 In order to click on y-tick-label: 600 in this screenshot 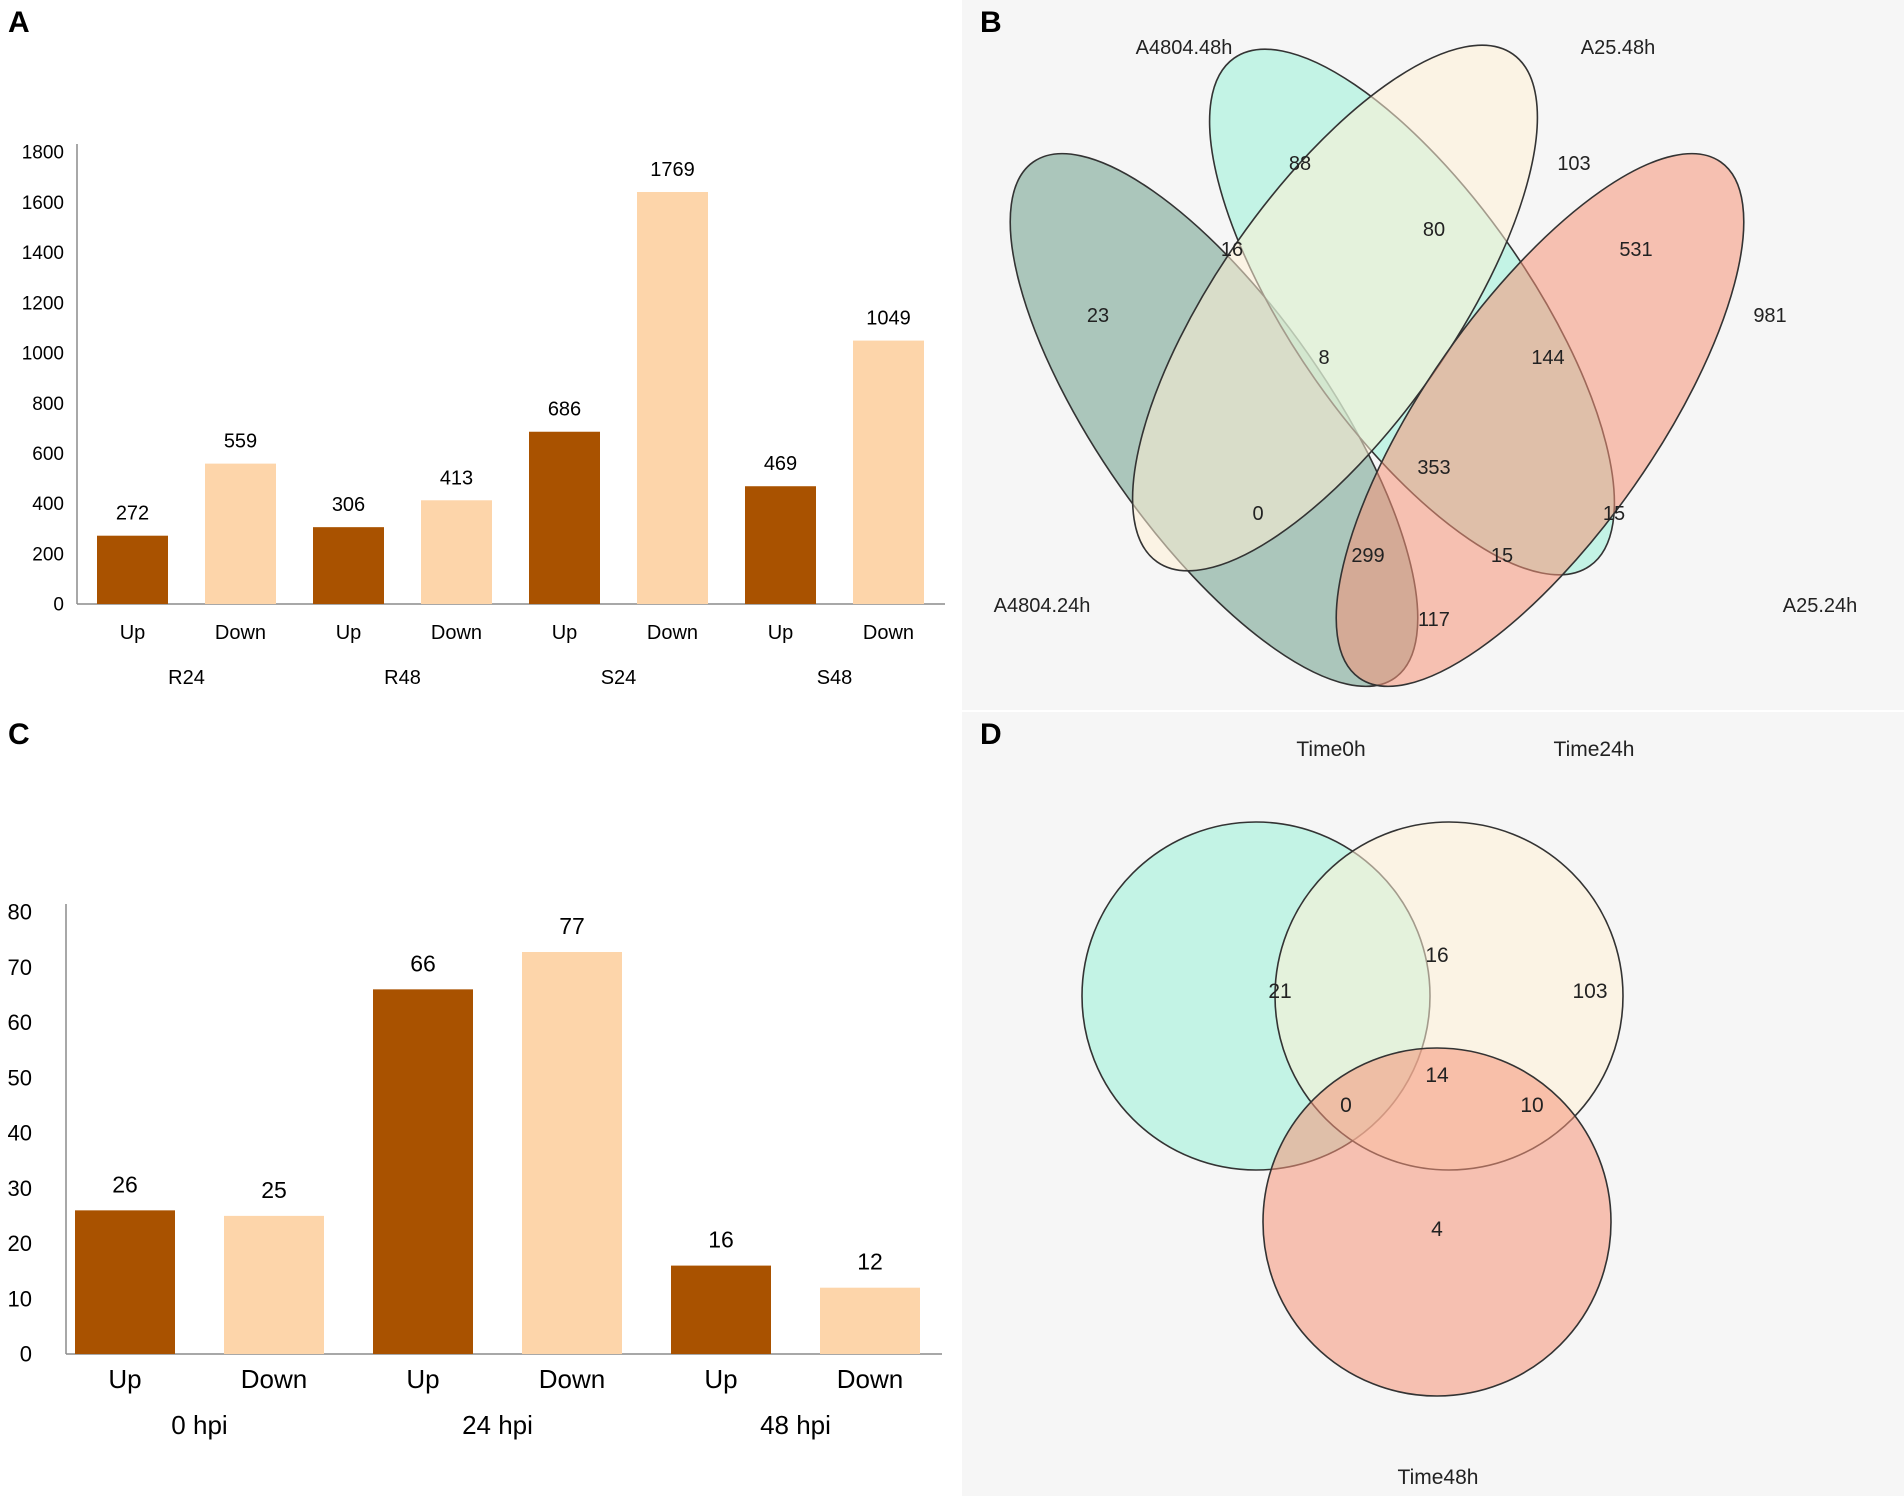, I will do `click(48, 454)`.